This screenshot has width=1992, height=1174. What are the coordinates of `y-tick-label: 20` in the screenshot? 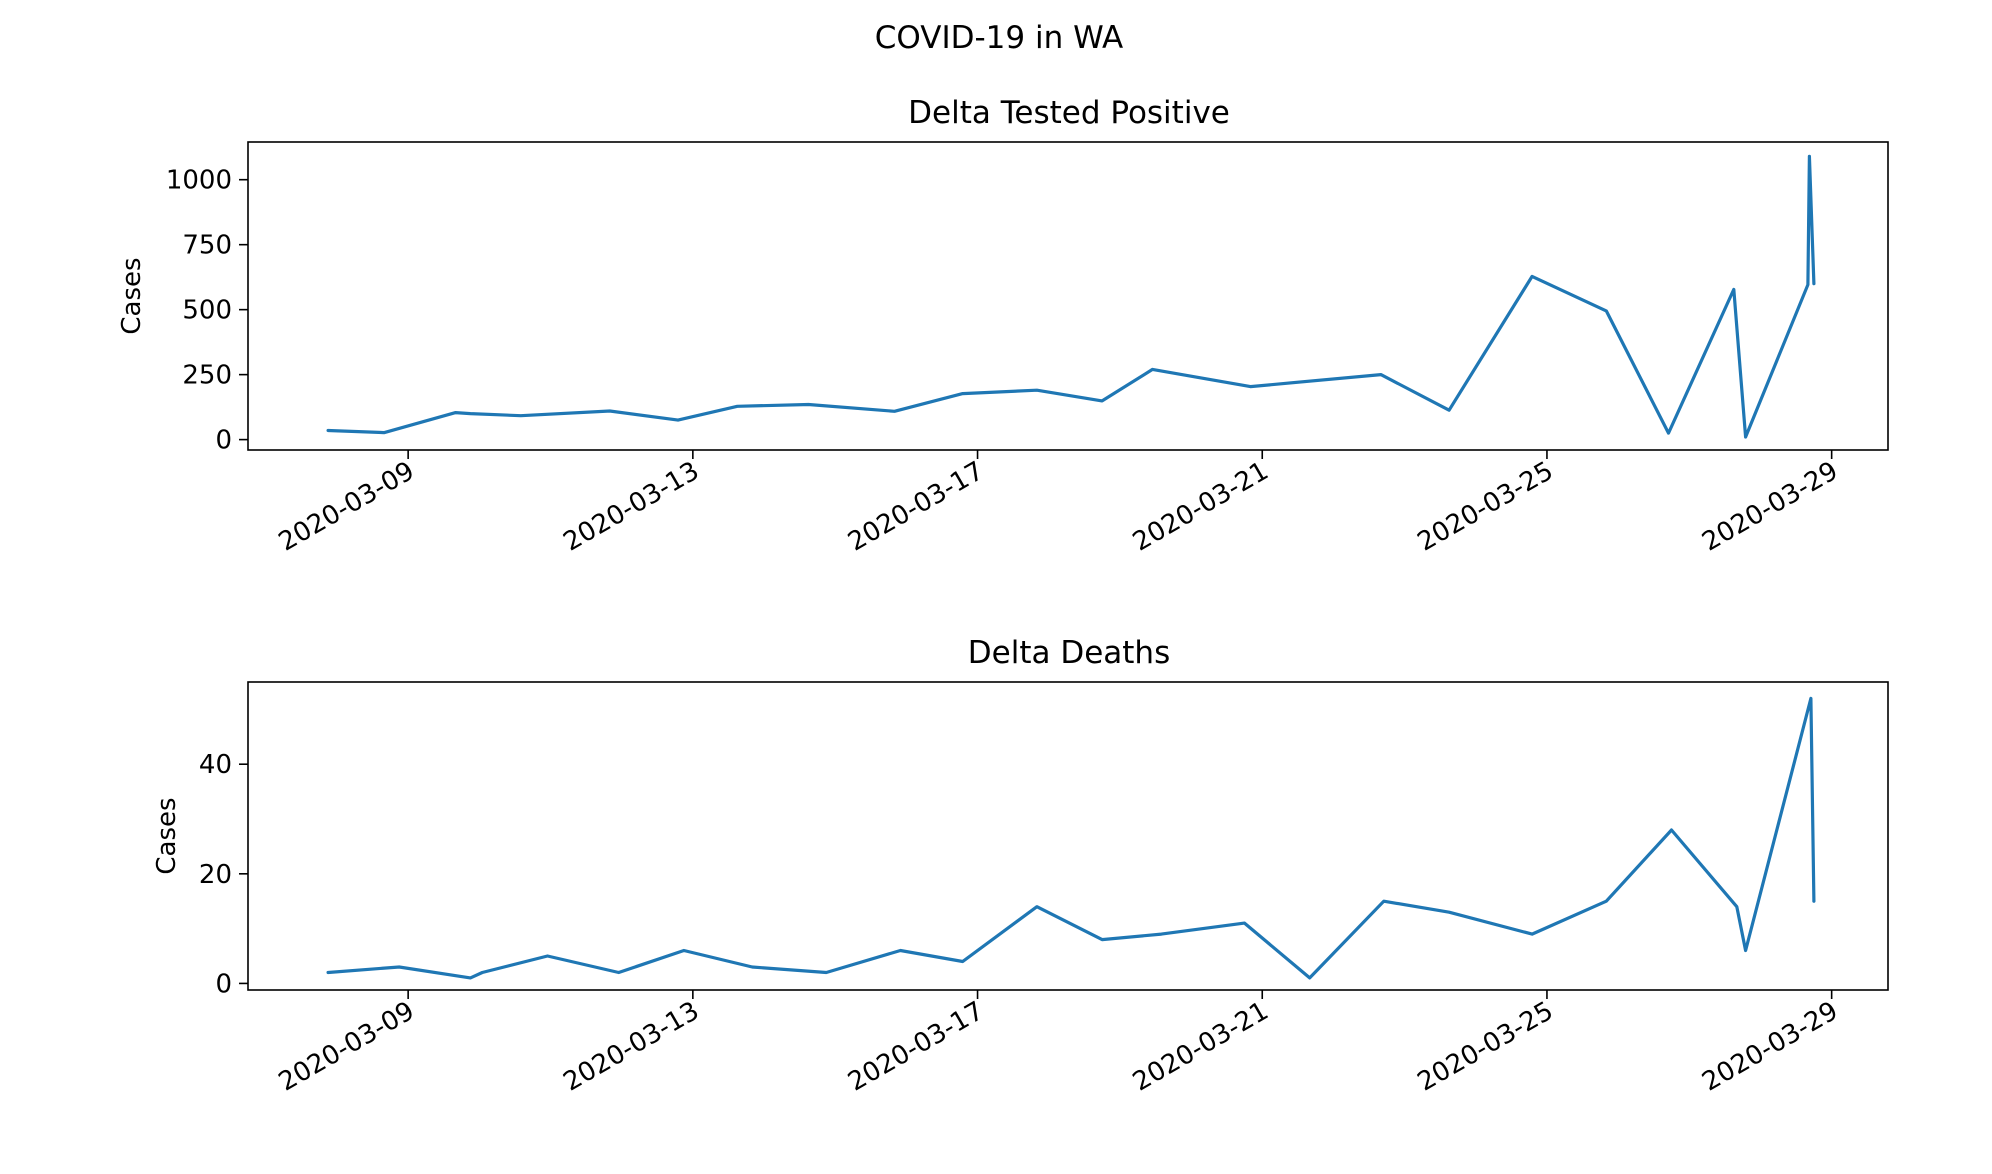 It's located at (215, 875).